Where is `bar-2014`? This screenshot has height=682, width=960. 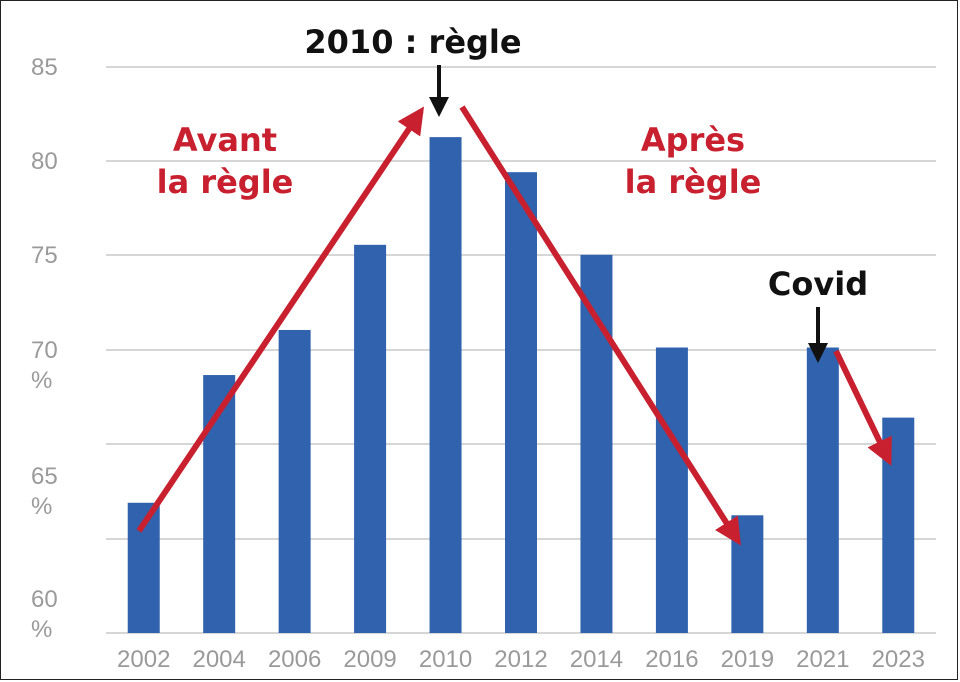 bar-2014 is located at coordinates (596, 444).